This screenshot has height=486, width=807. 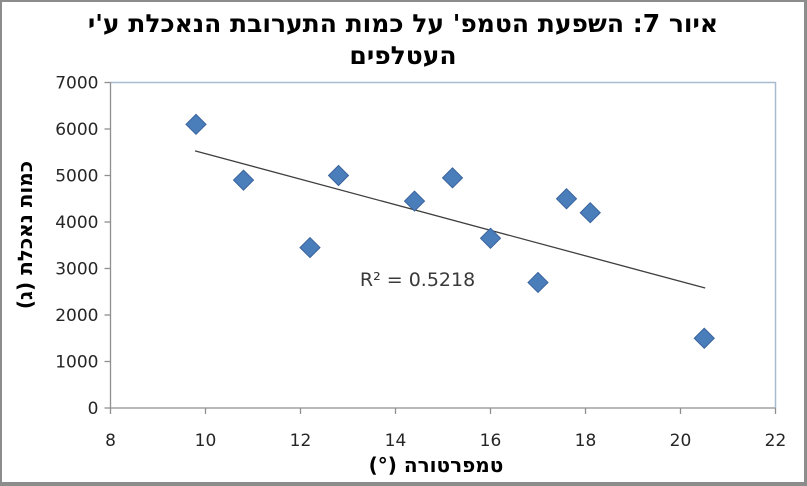 I want to click on x-tick-label: 20, so click(x=681, y=441).